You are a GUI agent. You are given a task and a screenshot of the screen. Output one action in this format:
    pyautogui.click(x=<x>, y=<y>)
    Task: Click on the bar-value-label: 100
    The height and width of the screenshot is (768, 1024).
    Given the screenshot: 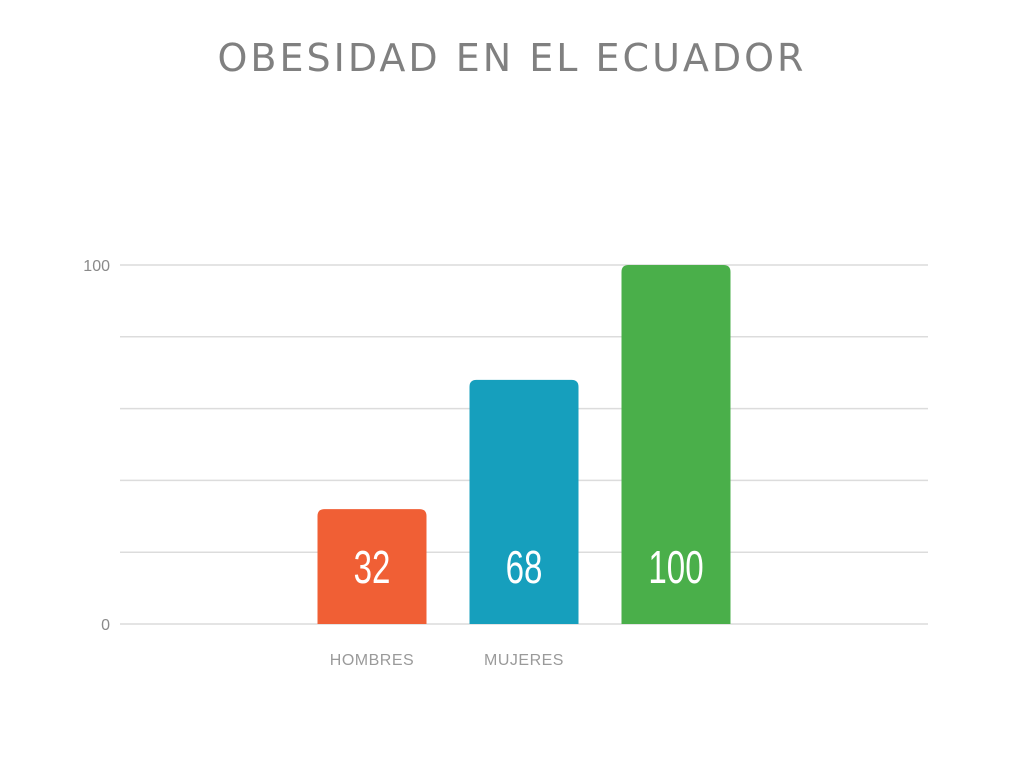 What is the action you would take?
    pyautogui.click(x=675, y=568)
    